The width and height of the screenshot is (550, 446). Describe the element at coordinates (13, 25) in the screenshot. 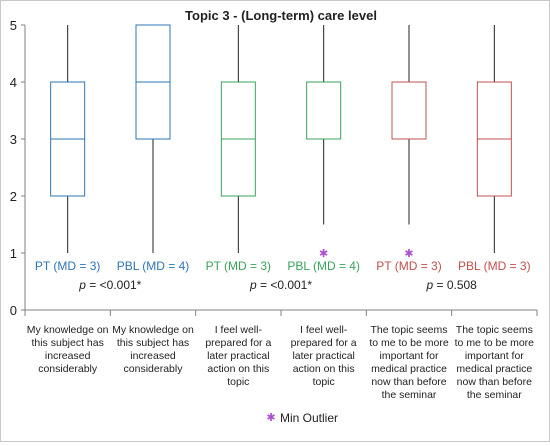

I see `y-tick-label: 5` at that location.